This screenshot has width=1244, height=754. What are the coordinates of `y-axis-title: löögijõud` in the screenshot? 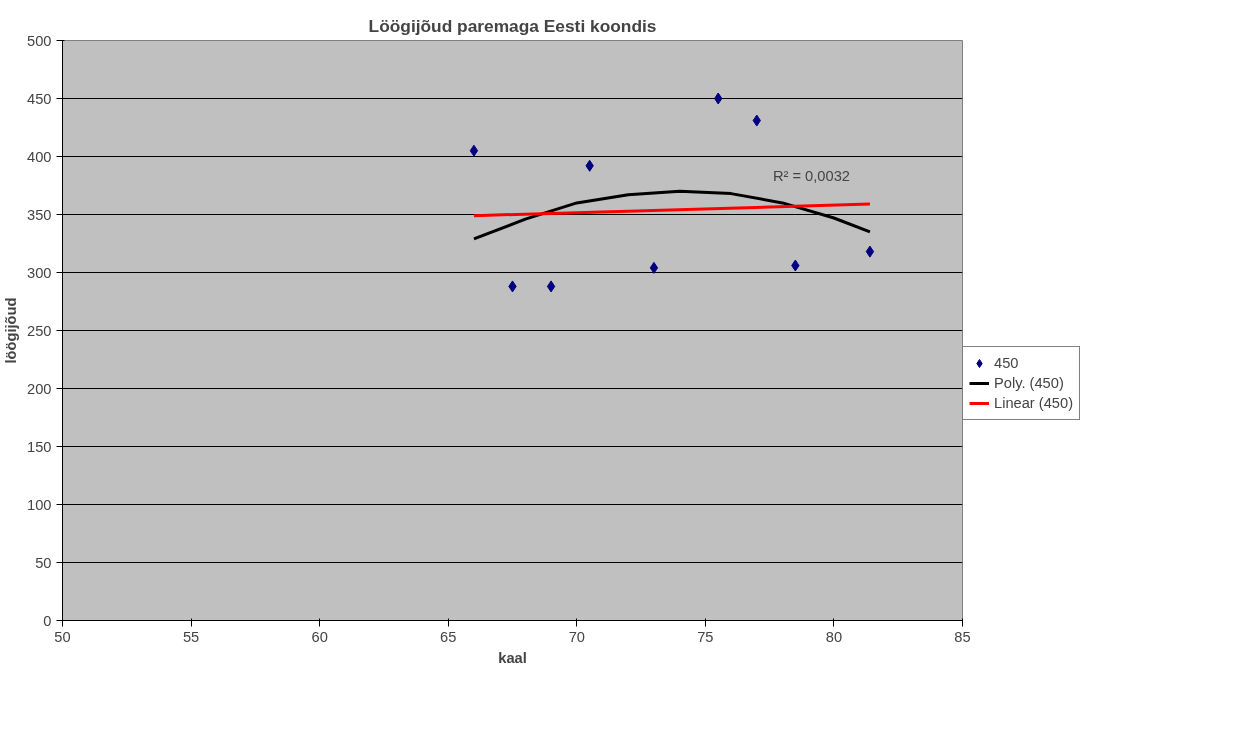 It's located at (11, 330).